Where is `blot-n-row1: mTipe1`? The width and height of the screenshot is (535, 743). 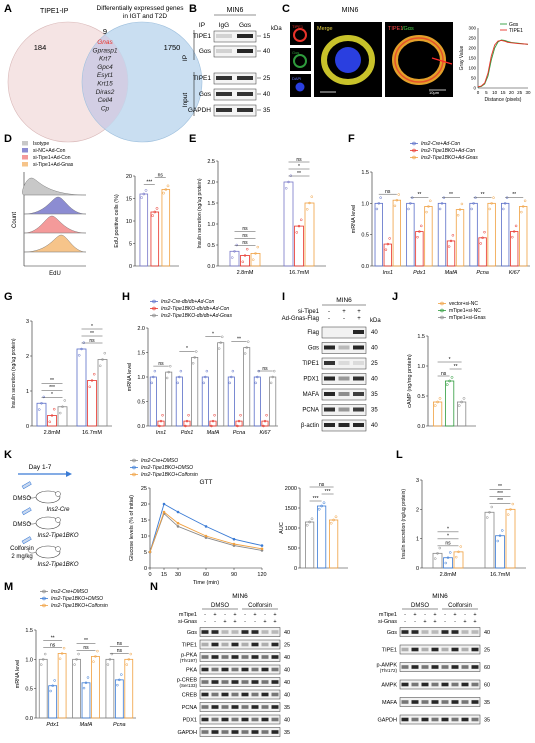 blot-n-row1: mTipe1 is located at coordinates (388, 615).